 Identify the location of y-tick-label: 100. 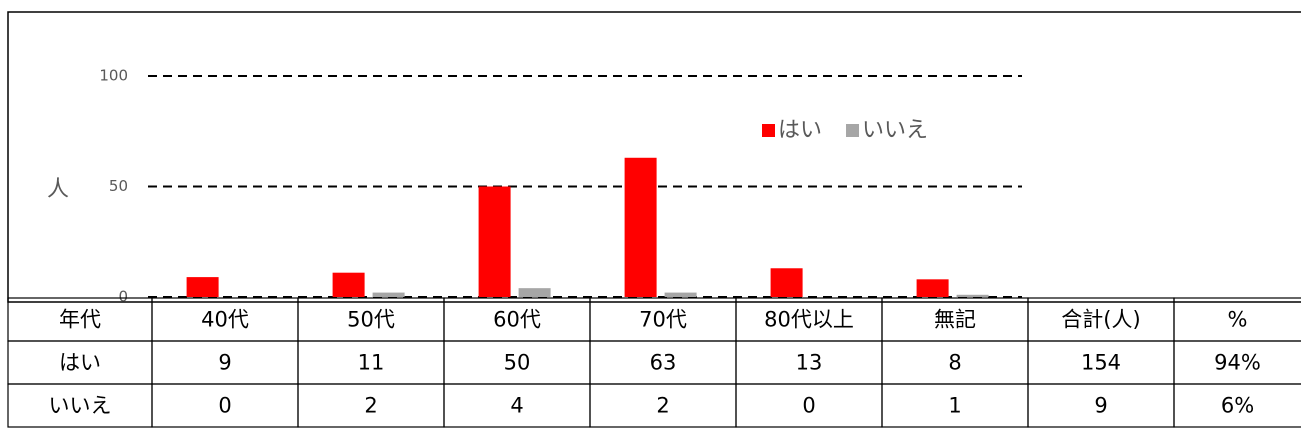
(113, 76).